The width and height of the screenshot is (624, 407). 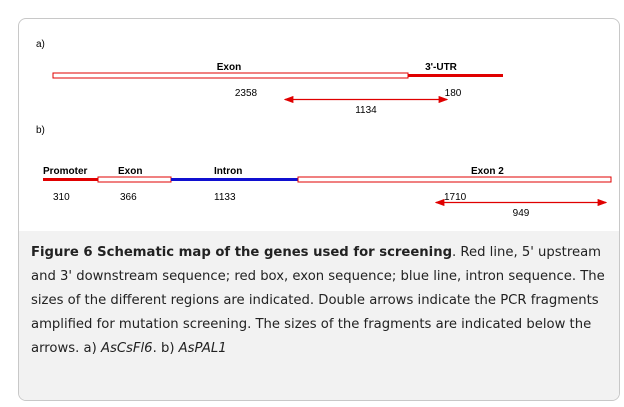 What do you see at coordinates (453, 93) in the screenshot?
I see `size-label: 180` at bounding box center [453, 93].